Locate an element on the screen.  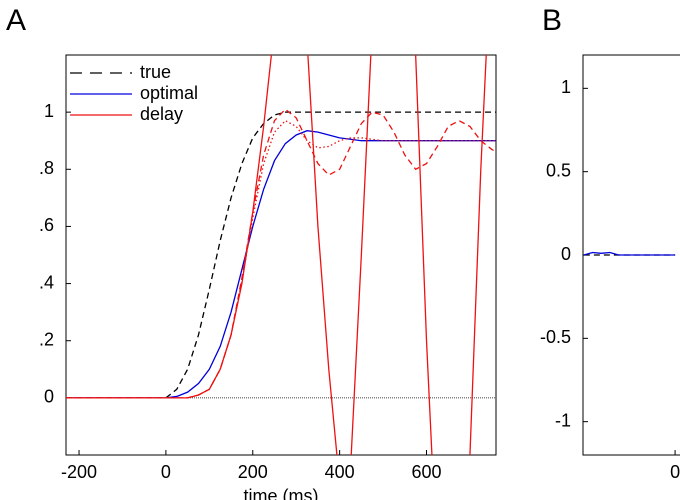
plot-area is located at coordinates (629, 253).